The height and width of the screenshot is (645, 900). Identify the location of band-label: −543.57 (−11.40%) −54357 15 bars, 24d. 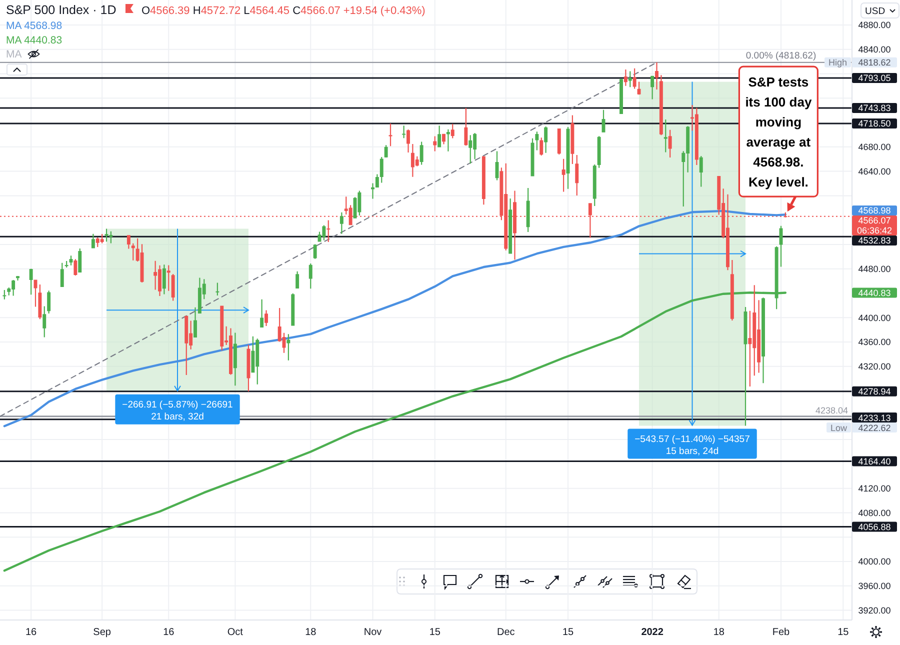
(692, 445).